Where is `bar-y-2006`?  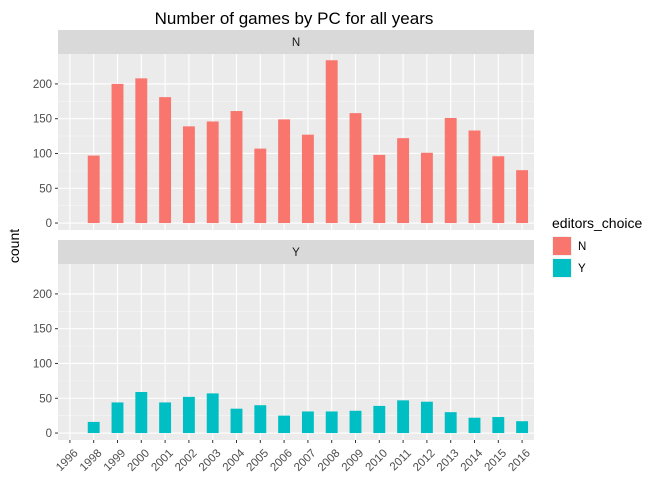
bar-y-2006 is located at coordinates (284, 424).